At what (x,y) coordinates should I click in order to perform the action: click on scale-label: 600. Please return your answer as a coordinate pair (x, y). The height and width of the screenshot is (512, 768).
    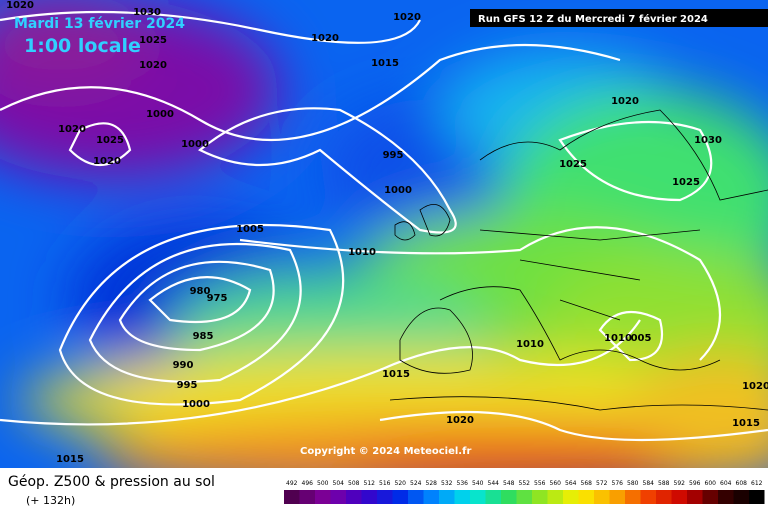
    Looking at the image, I should click on (711, 483).